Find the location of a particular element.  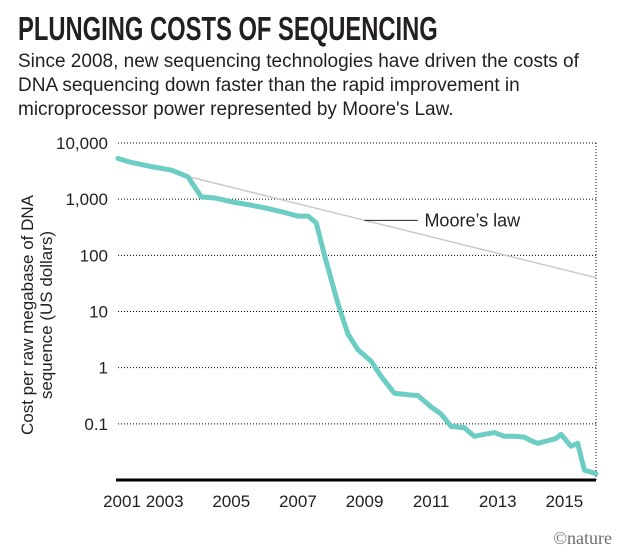

annotation-layer: Moore’s law is located at coordinates (442, 220).